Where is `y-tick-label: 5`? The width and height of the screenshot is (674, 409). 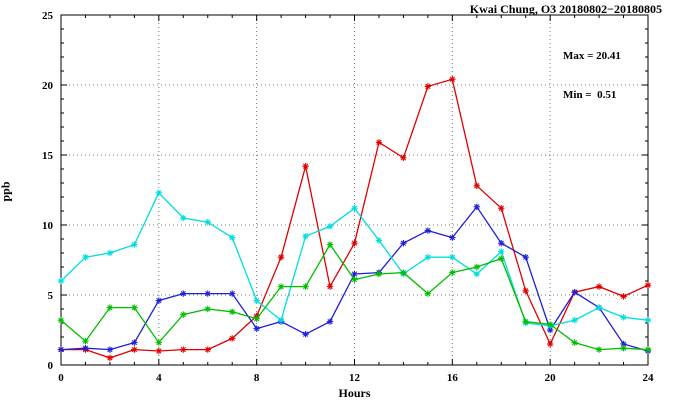 y-tick-label: 5 is located at coordinates (51, 296).